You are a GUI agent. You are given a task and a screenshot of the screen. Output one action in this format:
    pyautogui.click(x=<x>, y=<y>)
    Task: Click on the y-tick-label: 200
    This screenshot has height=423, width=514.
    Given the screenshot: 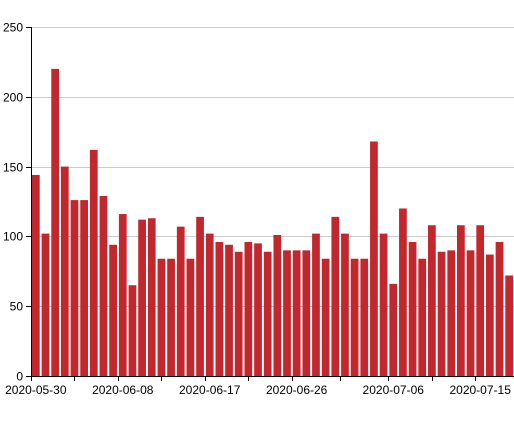 What is the action you would take?
    pyautogui.click(x=13, y=98)
    